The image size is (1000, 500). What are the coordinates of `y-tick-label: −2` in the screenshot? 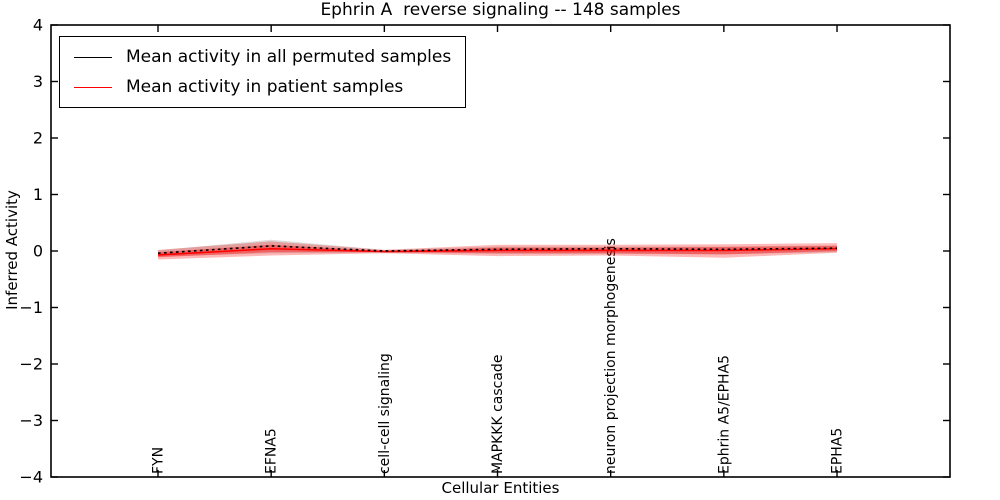 It's located at (31, 364).